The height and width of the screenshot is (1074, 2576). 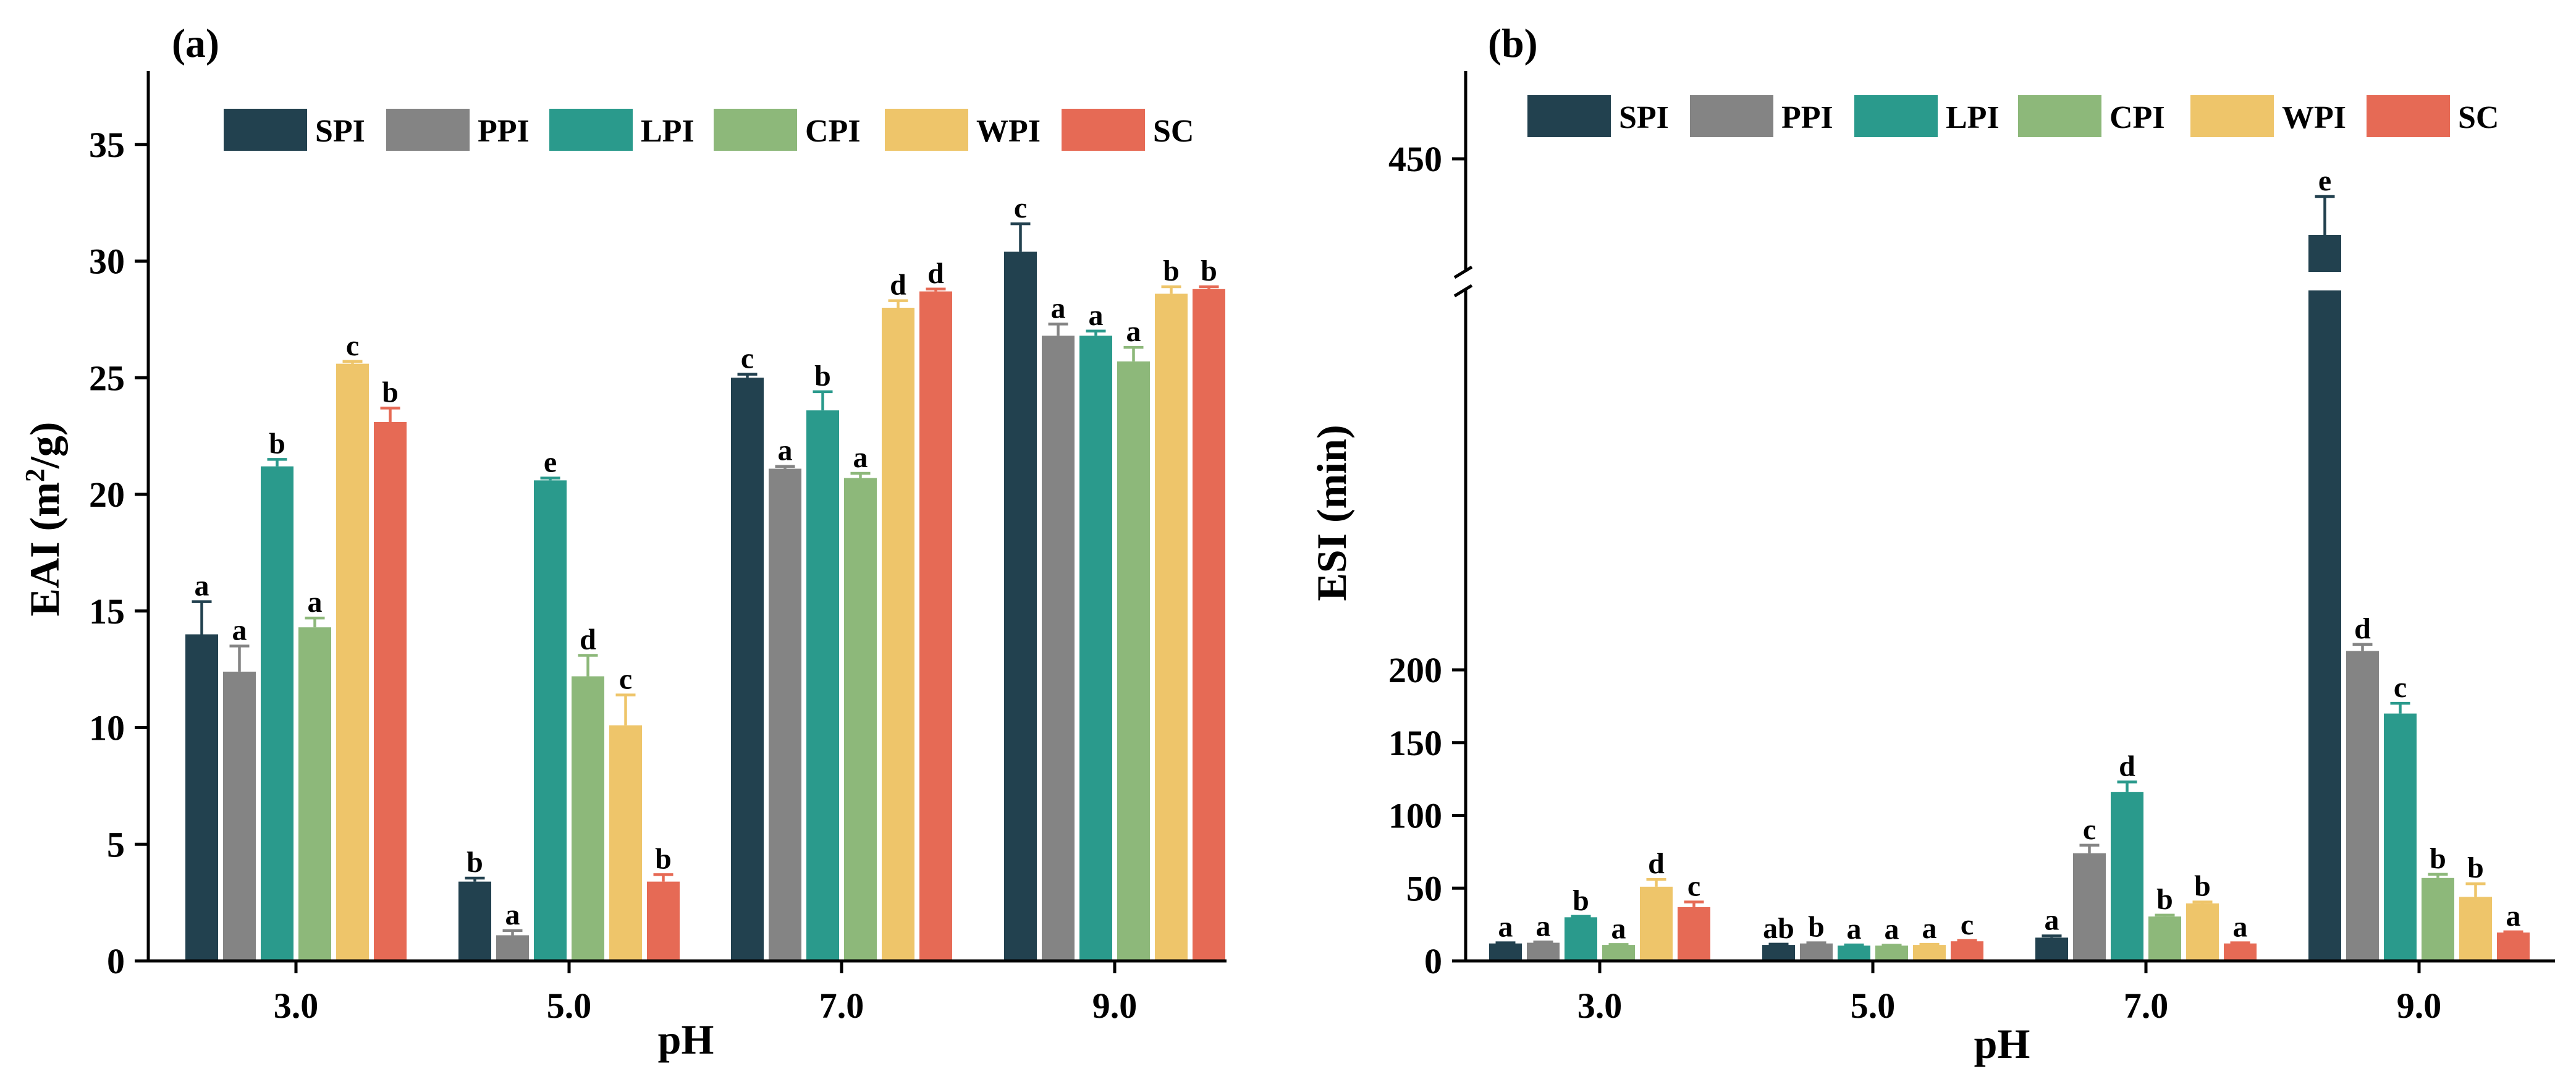 I want to click on y-axis-title-main: EAI (m, so click(x=44, y=549).